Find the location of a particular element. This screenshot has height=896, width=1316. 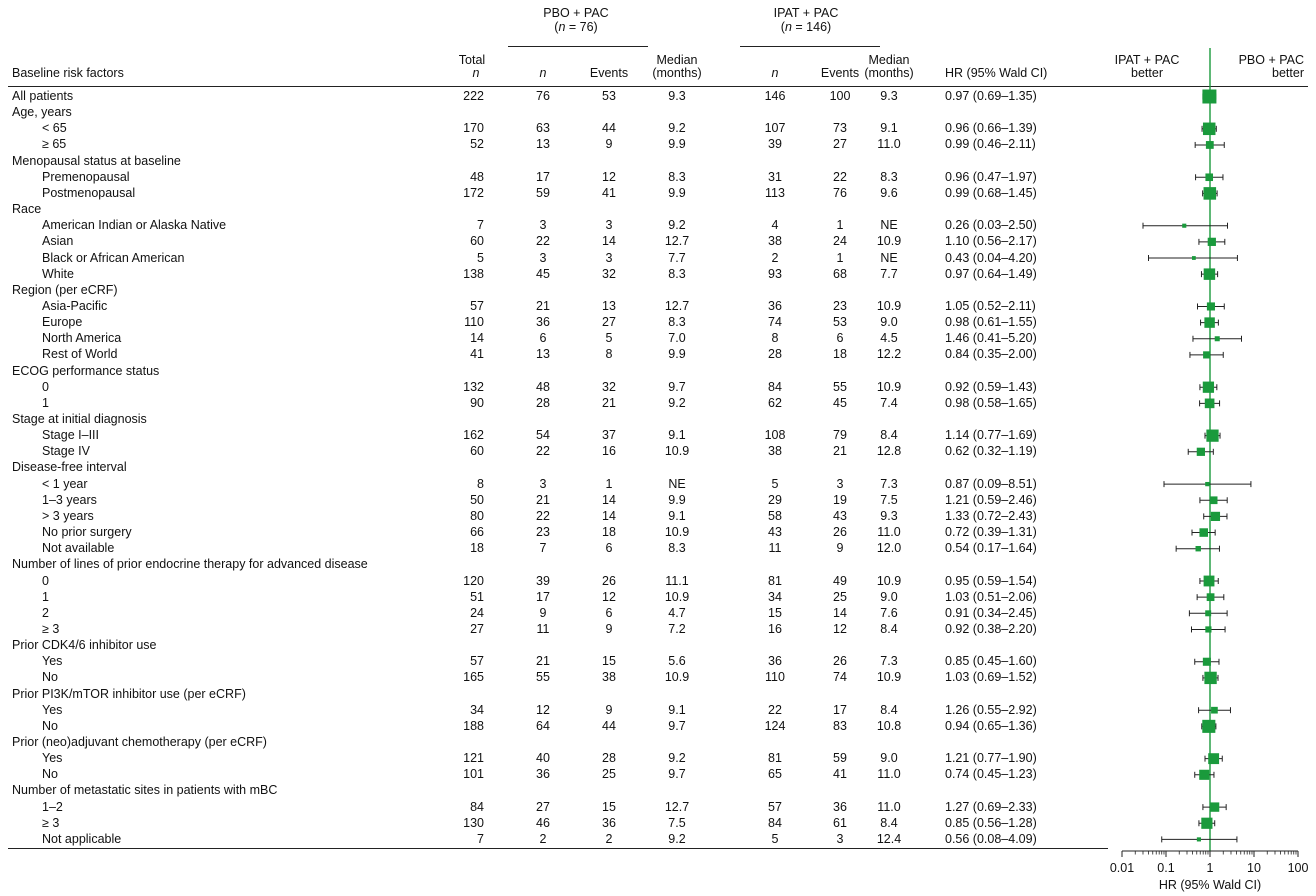

cell-total: 120 is located at coordinates (473, 580).